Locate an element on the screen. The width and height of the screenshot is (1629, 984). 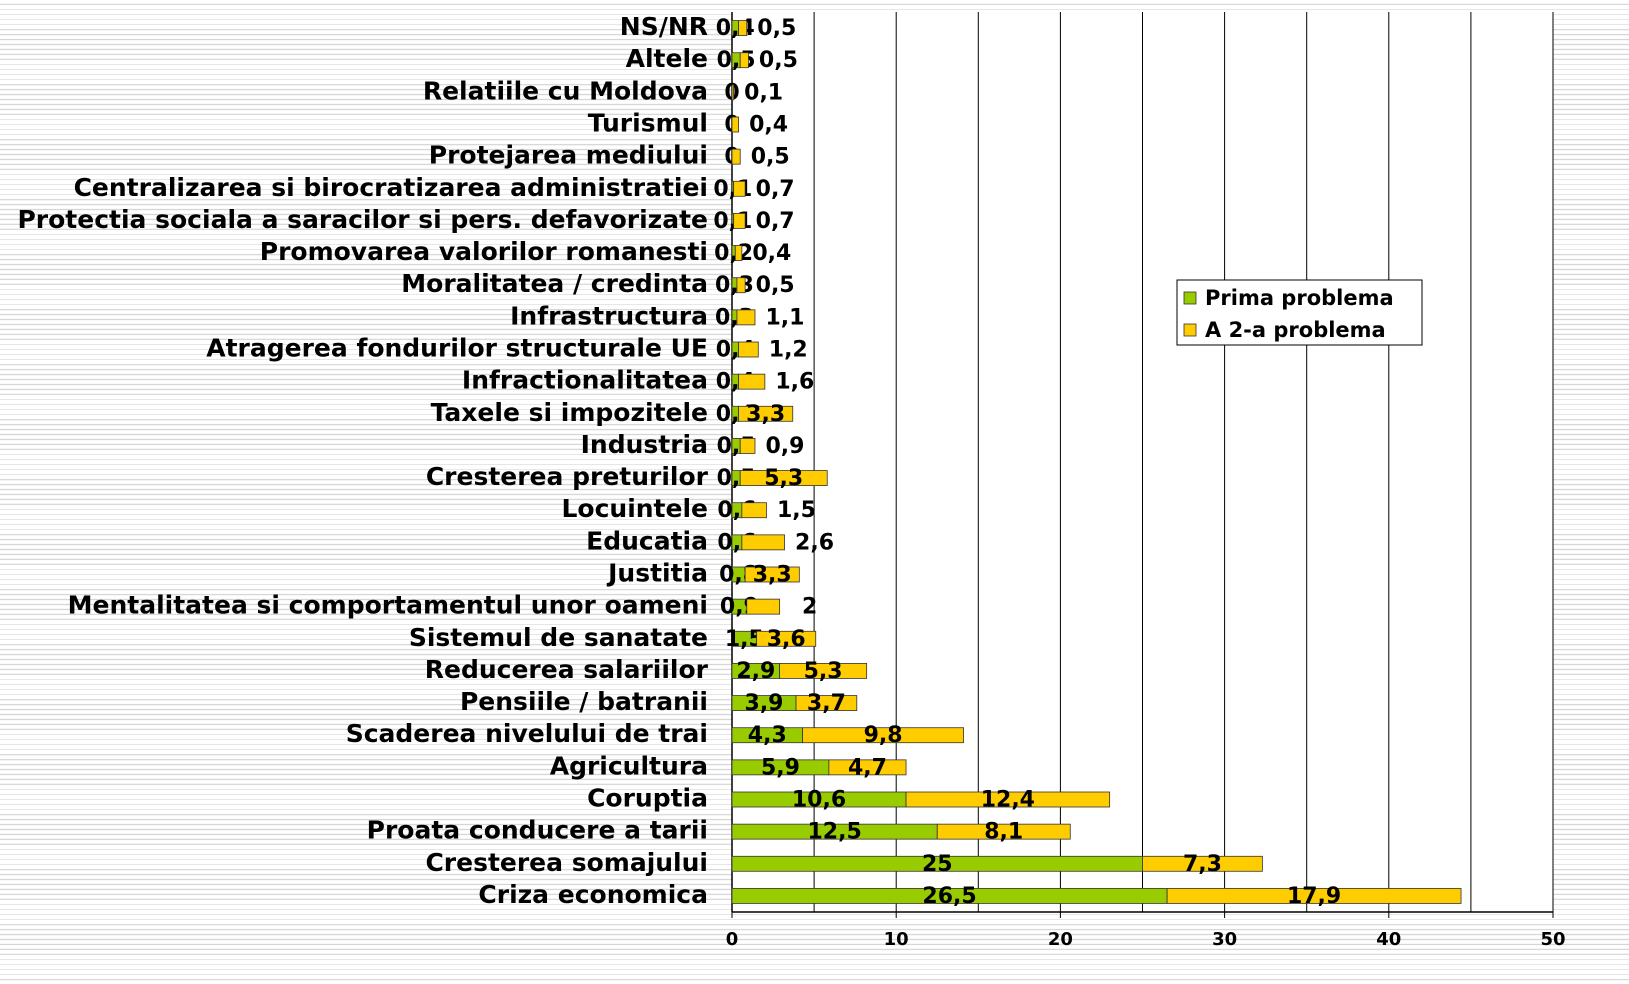
data-label: 3,7 is located at coordinates (826, 703).